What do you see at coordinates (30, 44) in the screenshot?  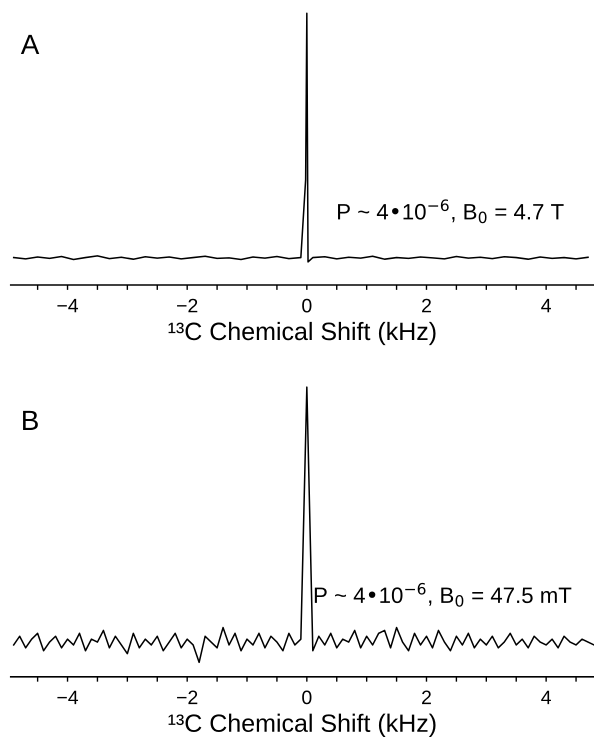 I see `text: A` at bounding box center [30, 44].